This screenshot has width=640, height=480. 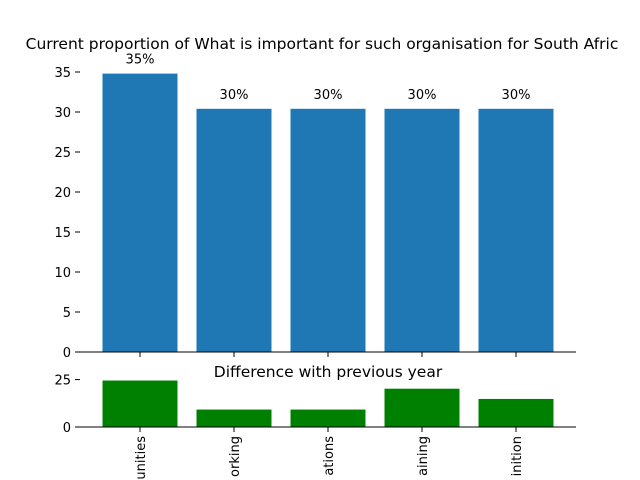 I want to click on main-y-tick-label-4: 20, so click(x=62, y=193).